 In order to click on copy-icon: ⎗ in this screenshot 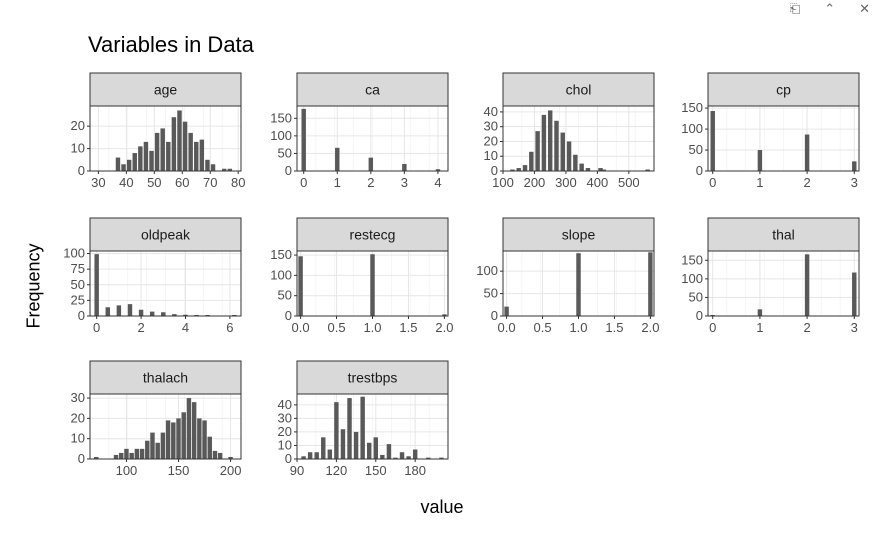, I will do `click(795, 9)`.